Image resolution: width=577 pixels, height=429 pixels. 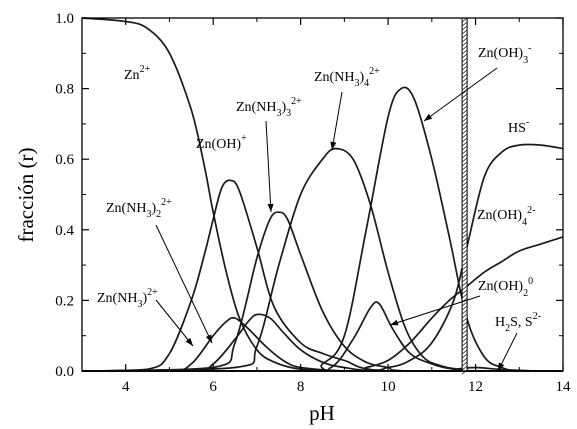 I want to click on y-tick-label: 0.0, so click(x=64, y=372).